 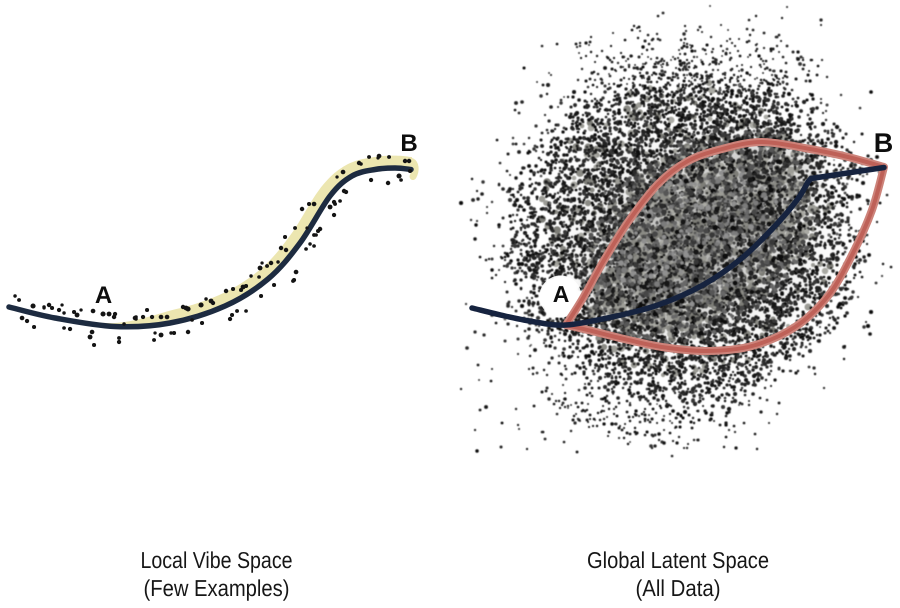 What do you see at coordinates (216, 560) in the screenshot?
I see `svg-text: Local Vibe Space` at bounding box center [216, 560].